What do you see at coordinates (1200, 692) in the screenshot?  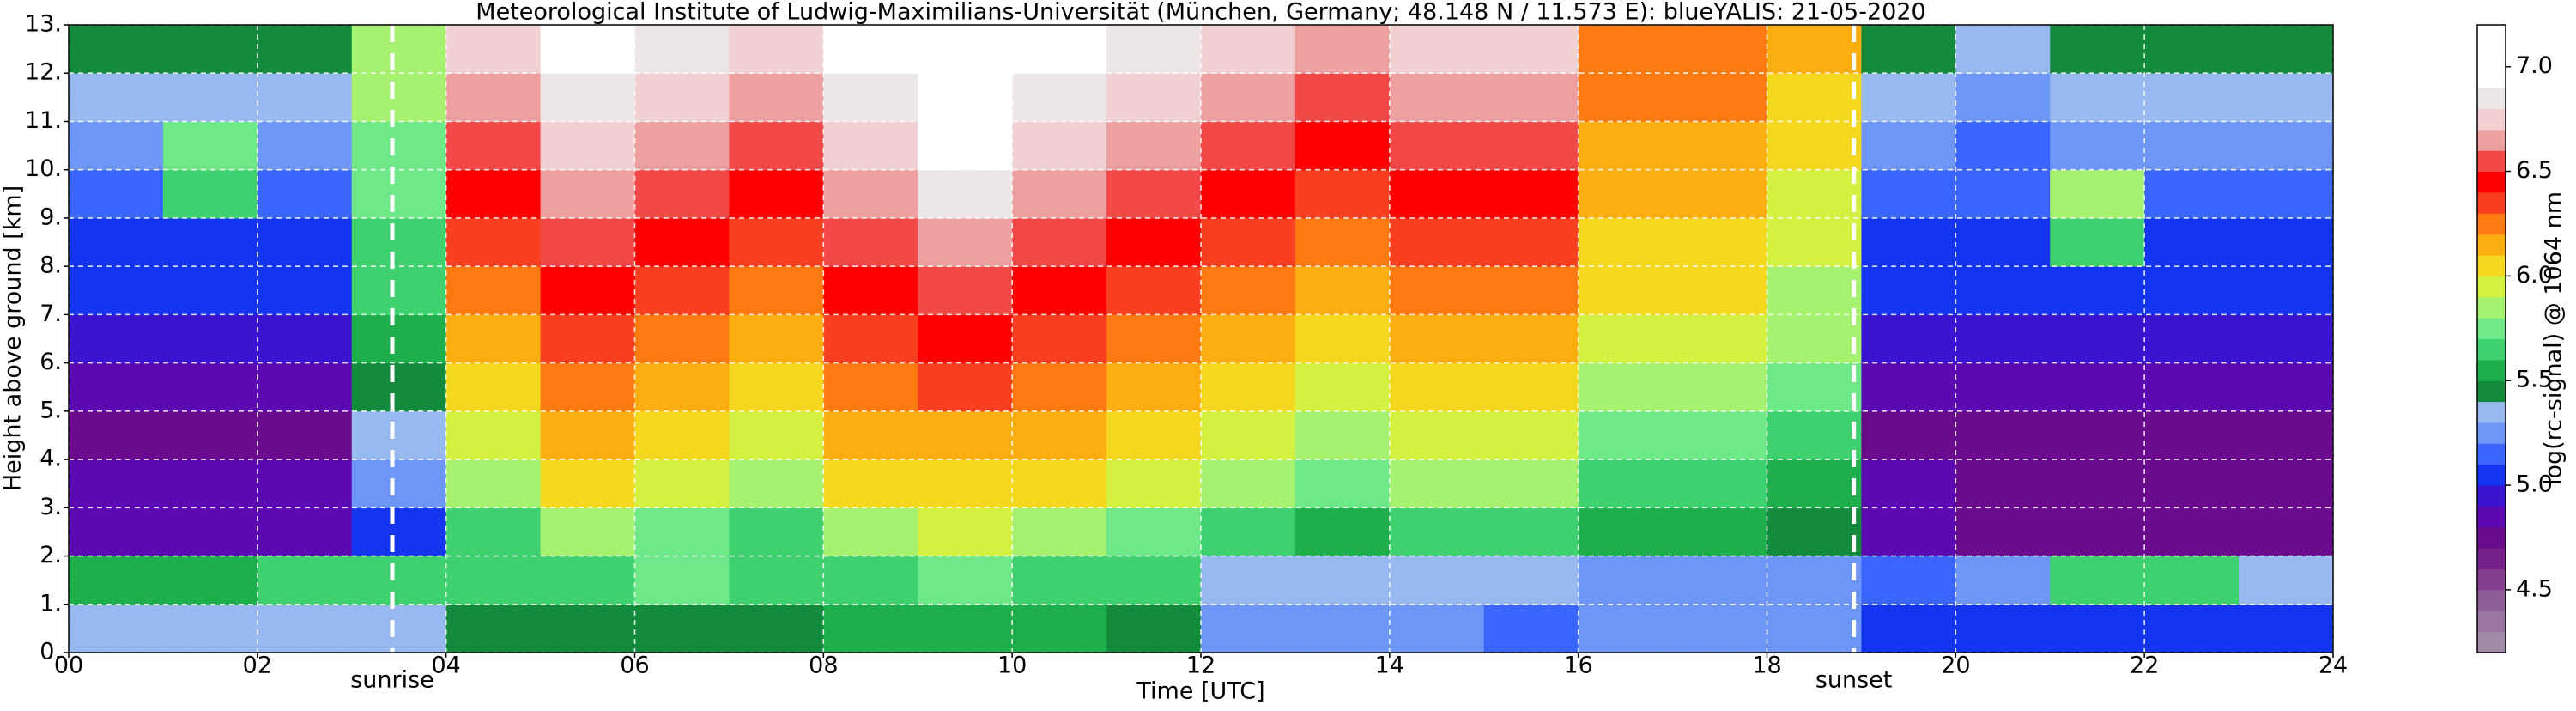 I see `x-axis-label: Time [UTC]` at bounding box center [1200, 692].